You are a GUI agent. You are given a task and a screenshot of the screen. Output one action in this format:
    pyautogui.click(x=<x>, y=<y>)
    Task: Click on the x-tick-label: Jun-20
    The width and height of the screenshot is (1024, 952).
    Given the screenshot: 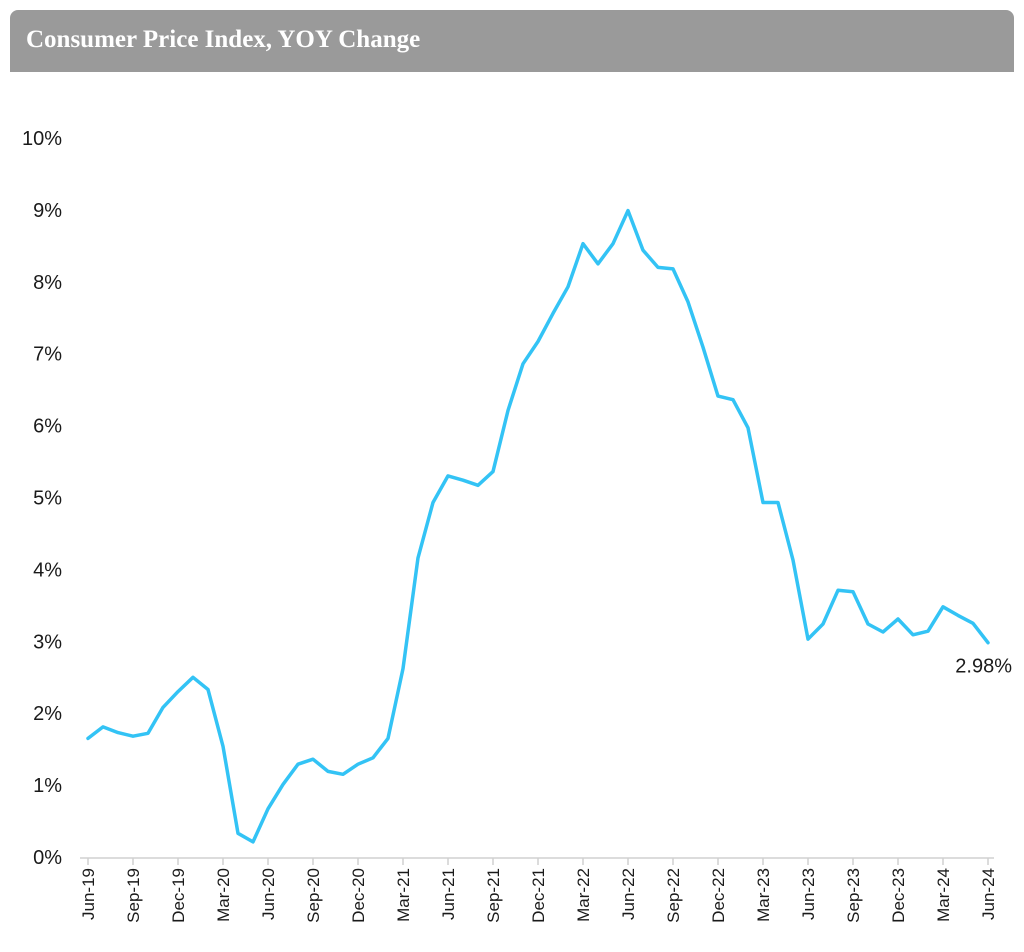 What is the action you would take?
    pyautogui.click(x=268, y=894)
    